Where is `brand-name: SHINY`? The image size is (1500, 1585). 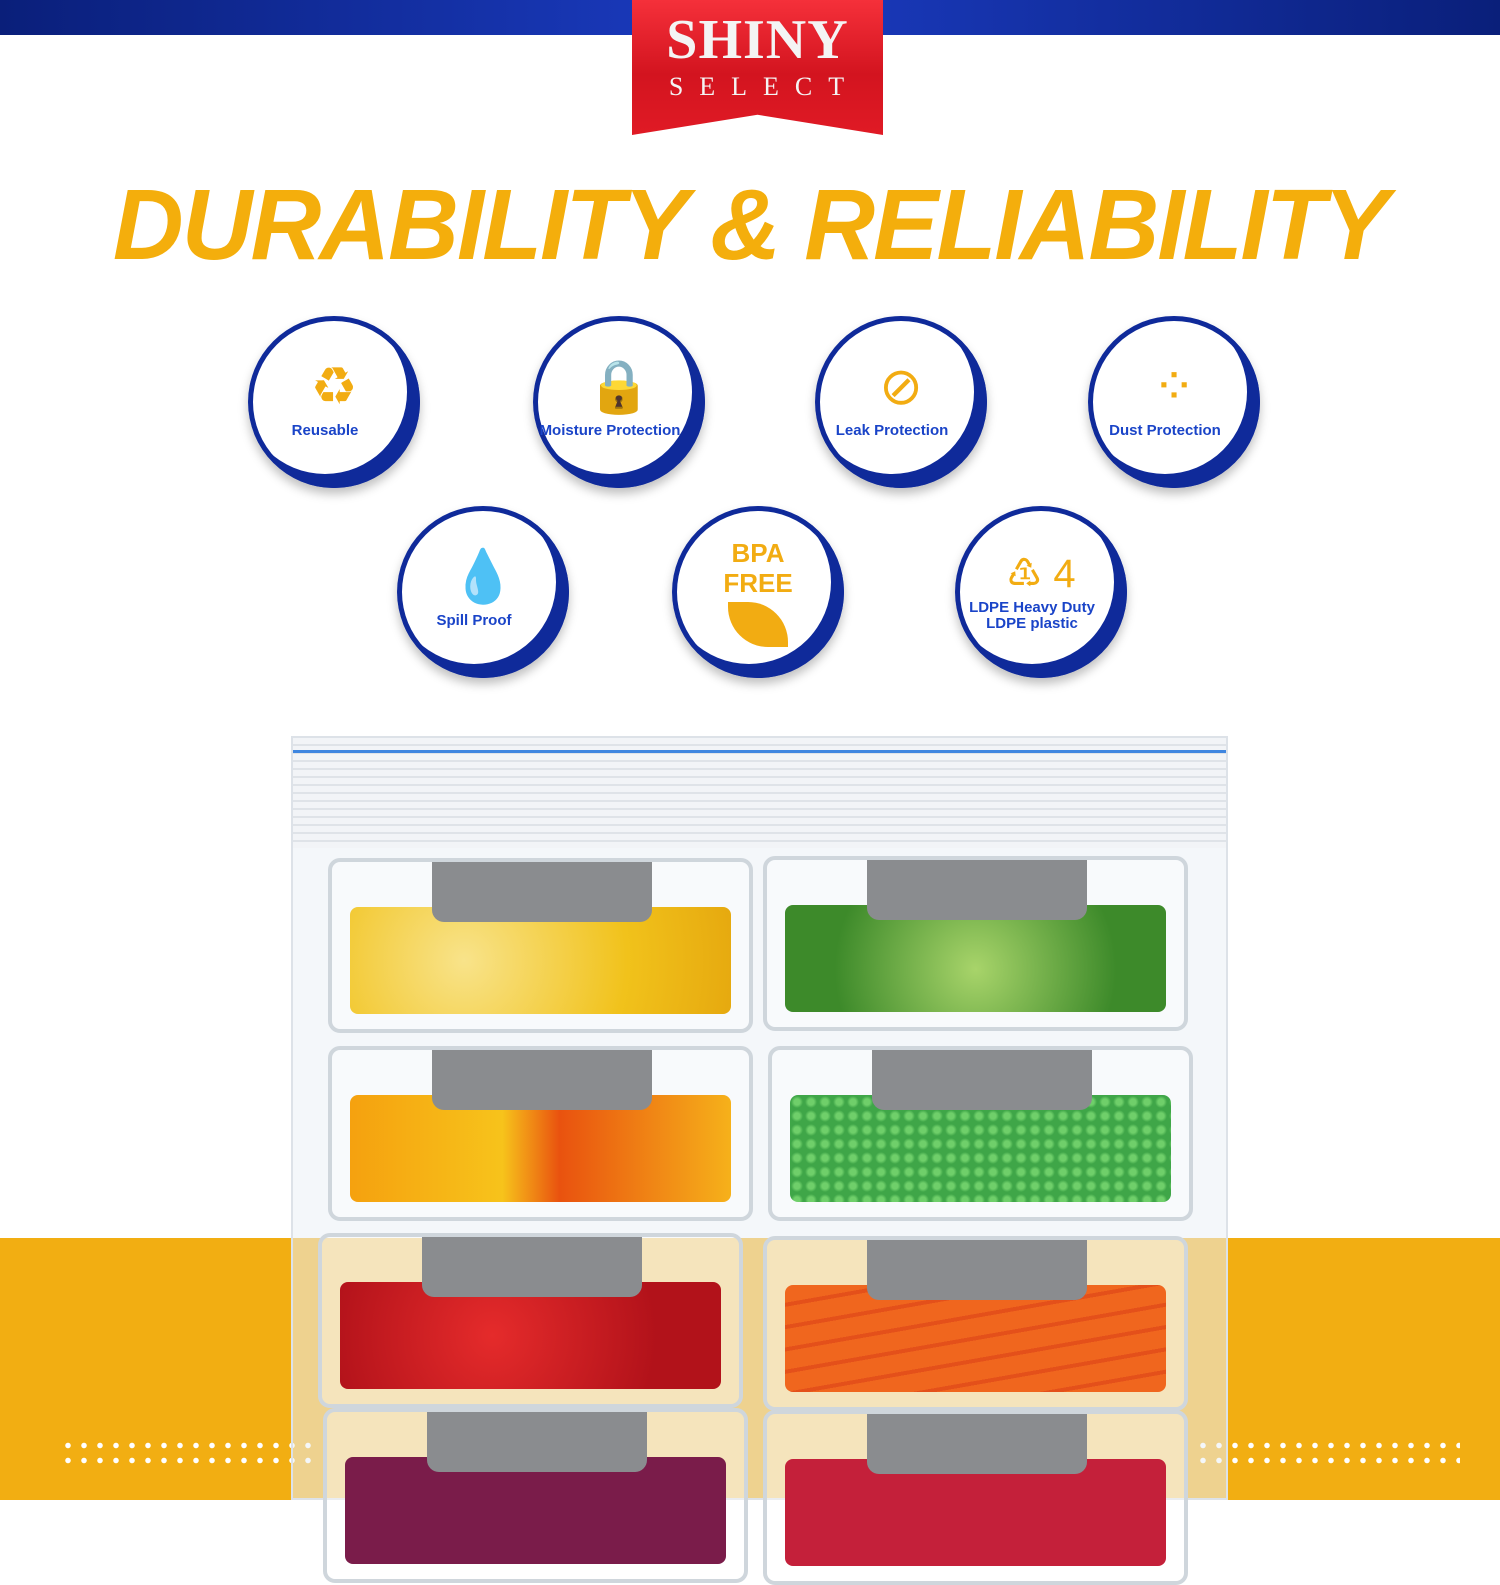
brand-name: SHINY is located at coordinates (757, 40).